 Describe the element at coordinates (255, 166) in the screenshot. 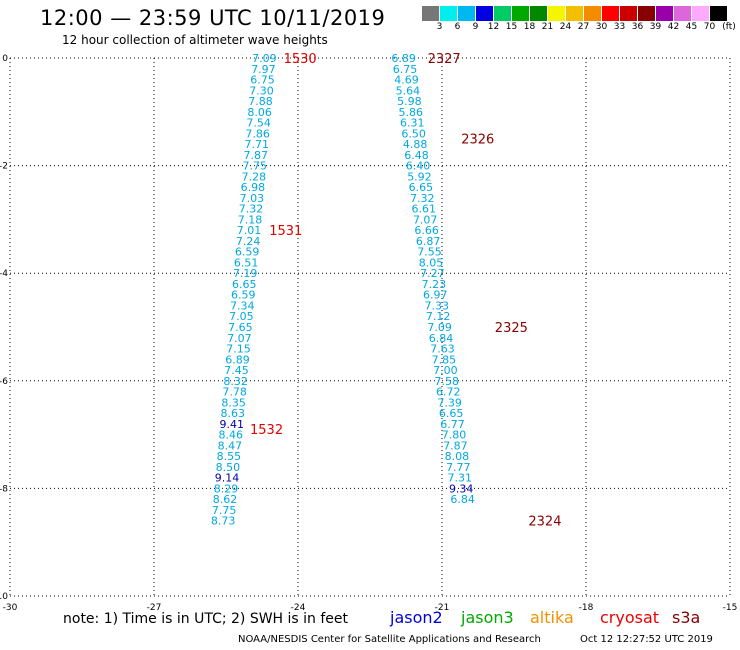

I see `wave-height-label: 7.75` at that location.